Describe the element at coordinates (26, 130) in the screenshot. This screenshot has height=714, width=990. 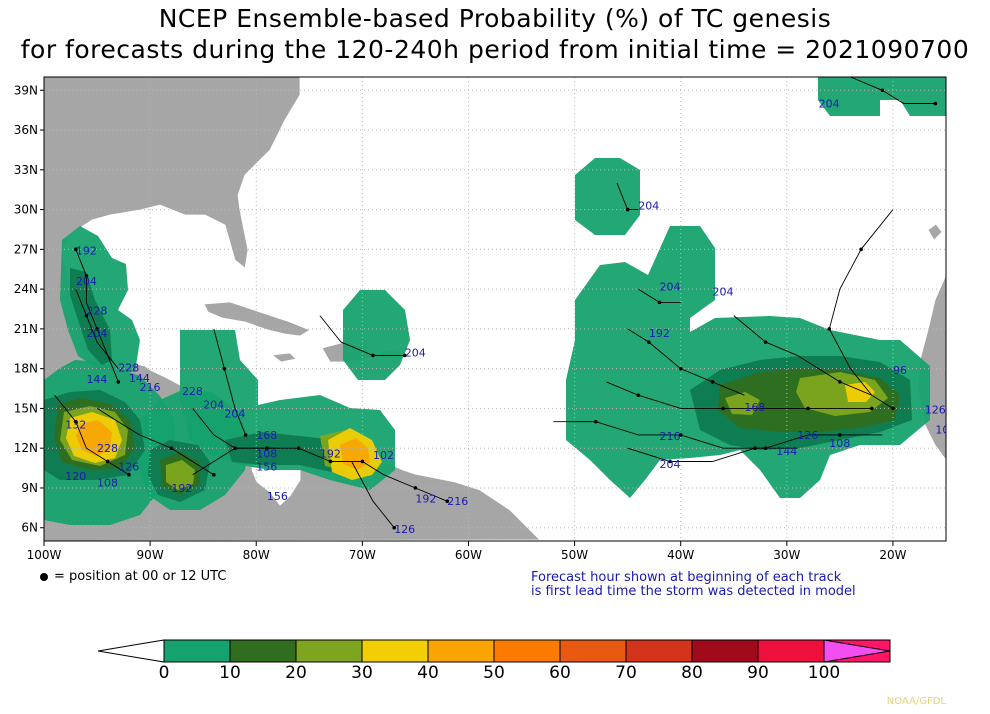
I see `lat-tick-label: 36N` at that location.